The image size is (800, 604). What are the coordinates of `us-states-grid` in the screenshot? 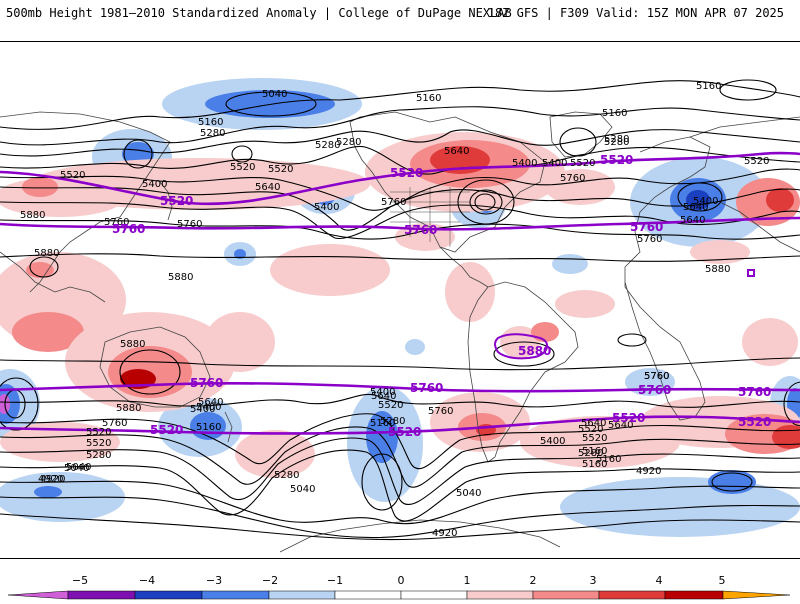 It's located at (430, 217).